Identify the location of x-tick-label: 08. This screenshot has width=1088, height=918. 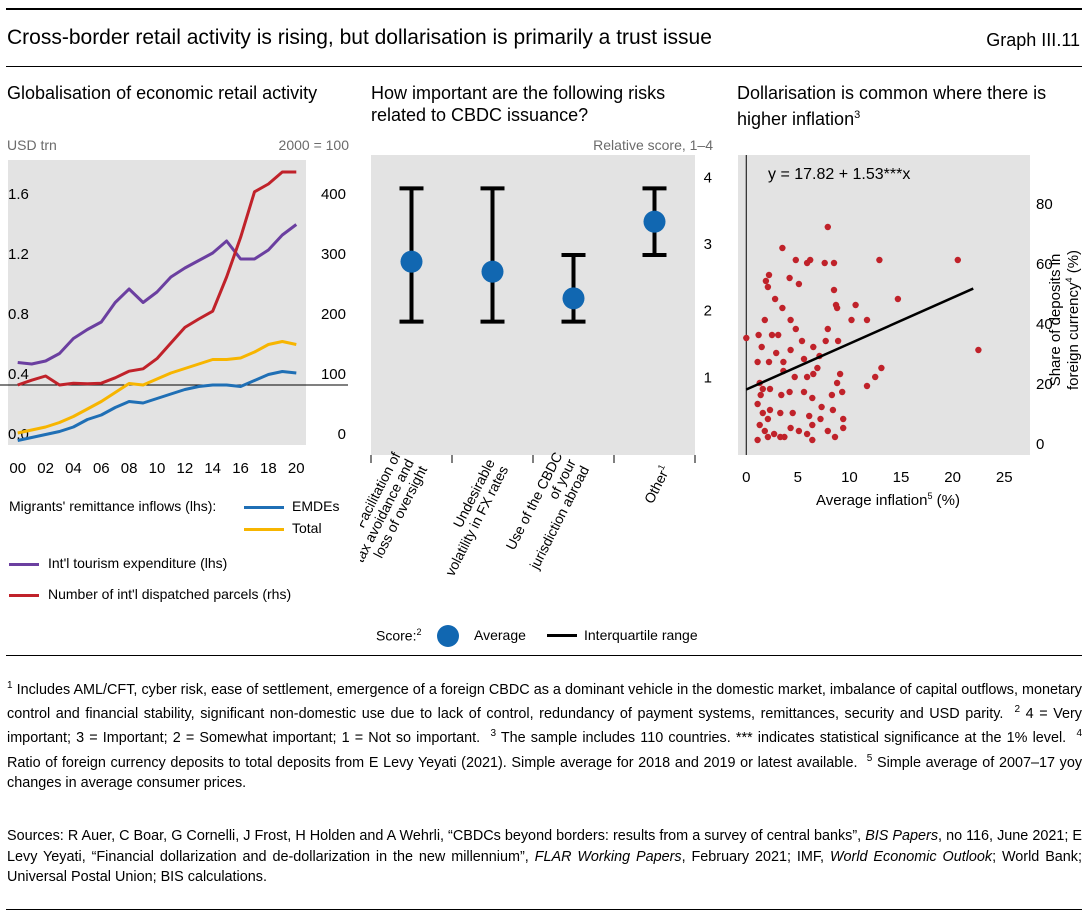
(129, 468).